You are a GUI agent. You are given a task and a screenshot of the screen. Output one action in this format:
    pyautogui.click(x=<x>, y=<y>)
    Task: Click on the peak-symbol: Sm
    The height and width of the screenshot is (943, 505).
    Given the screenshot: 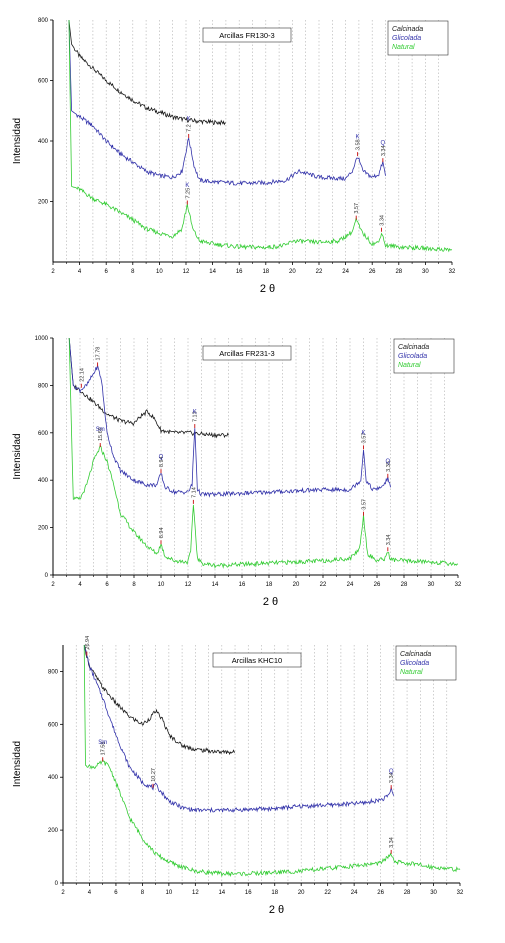 What is the action you would take?
    pyautogui.click(x=100, y=430)
    